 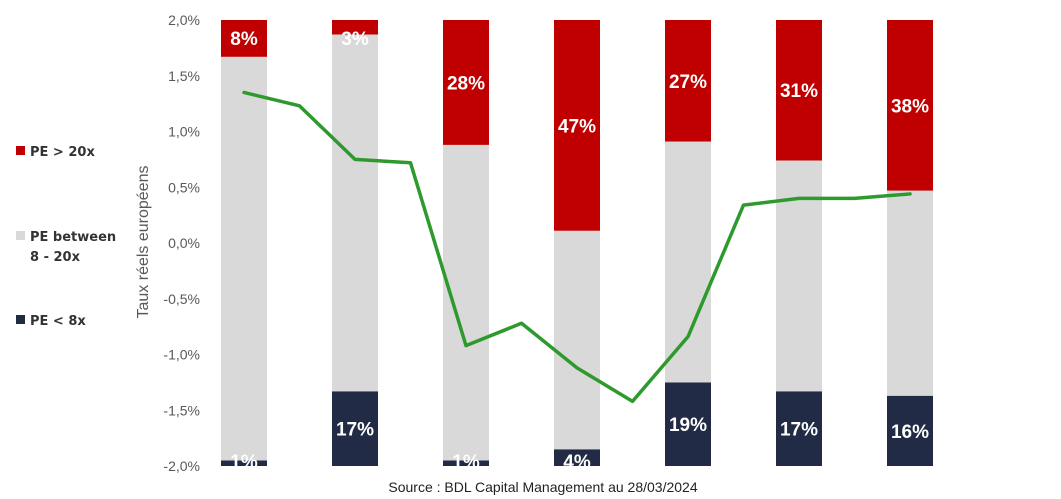 I want to click on y-tick-label: 2,0%, so click(x=184, y=20).